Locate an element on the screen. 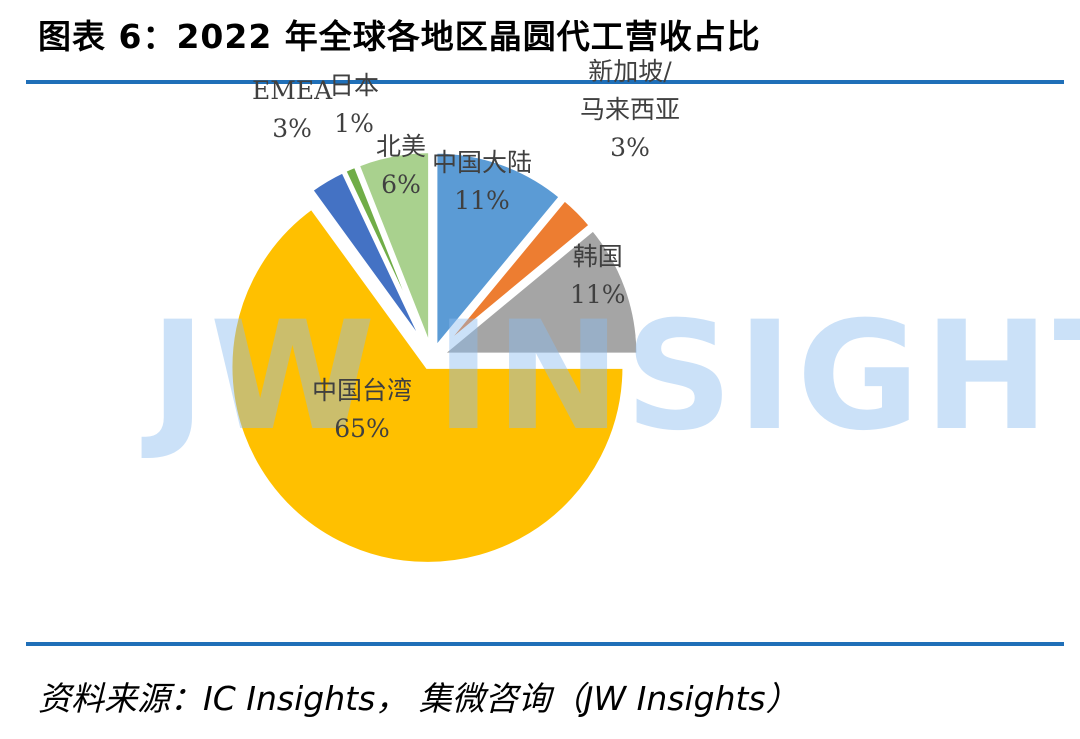  slice-label-北美: 北美 6% is located at coordinates (401, 166).